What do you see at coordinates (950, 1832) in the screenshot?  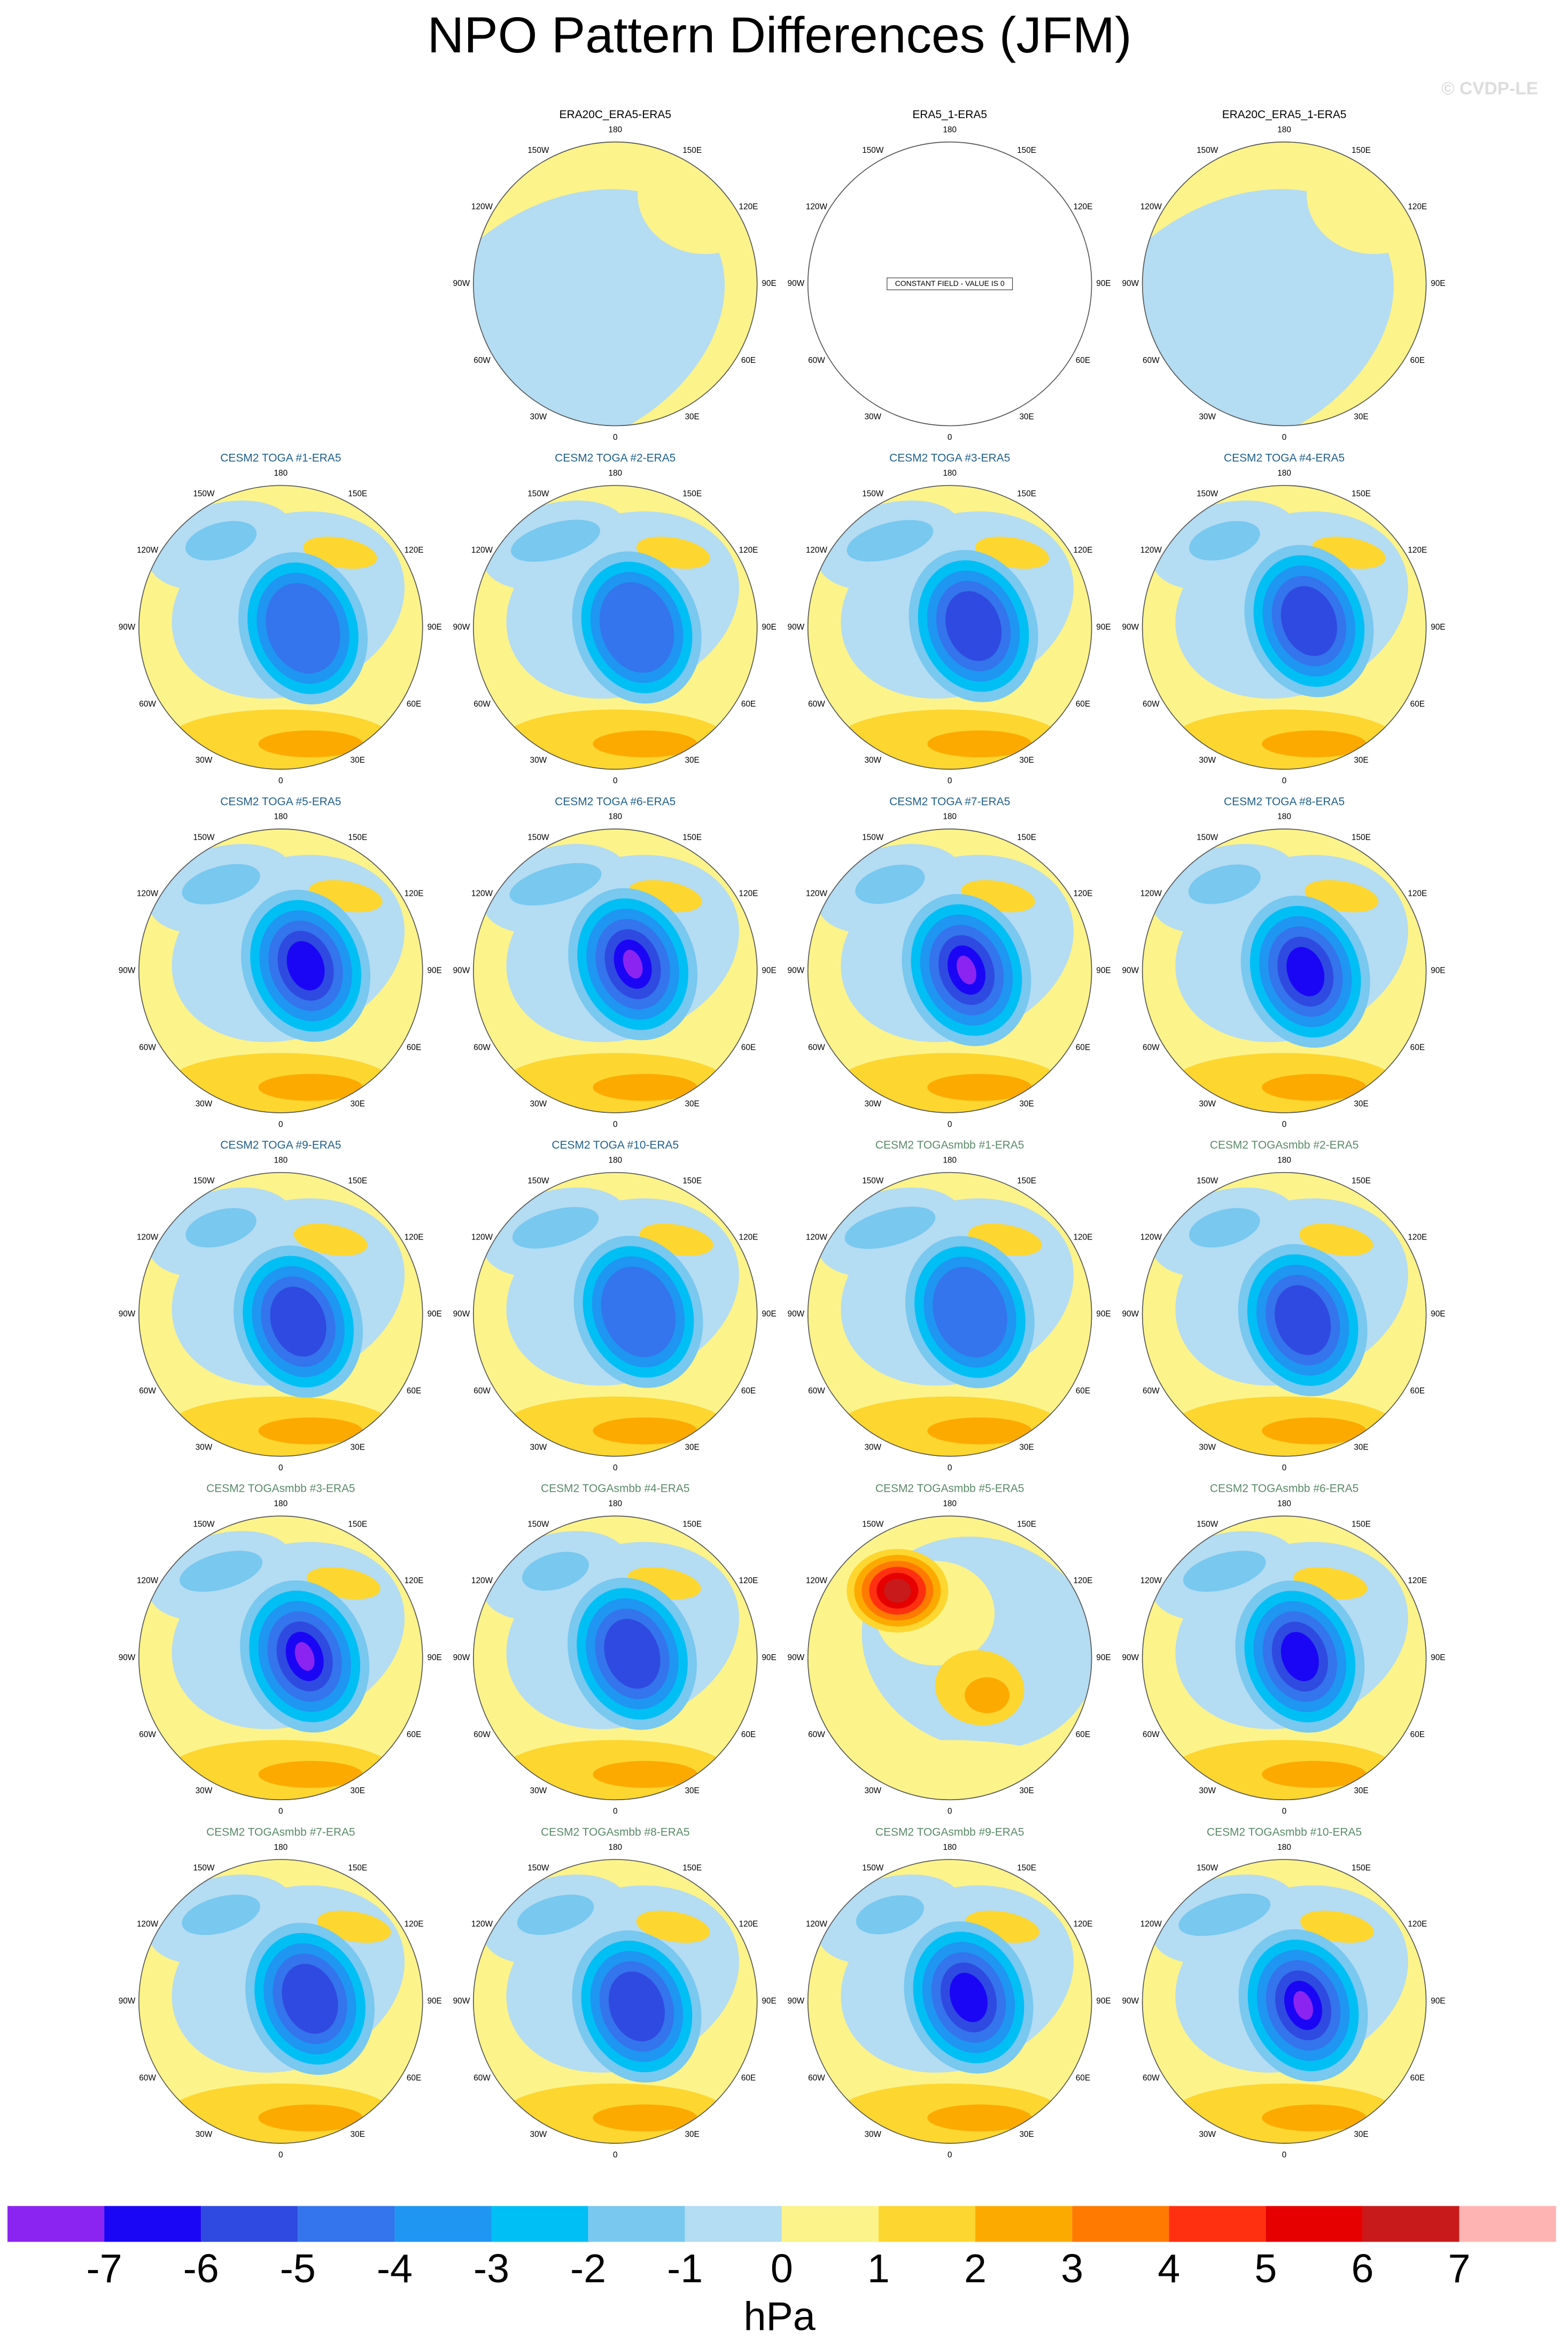 I see `panel-title: CESM2 TOGAsmbb #9-ERA5` at bounding box center [950, 1832].